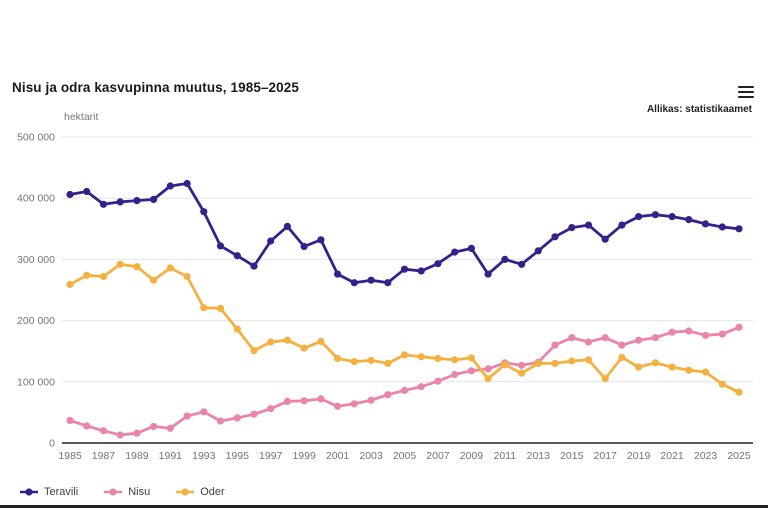 The height and width of the screenshot is (509, 768). I want to click on hamburger-menu-icon, so click(746, 92).